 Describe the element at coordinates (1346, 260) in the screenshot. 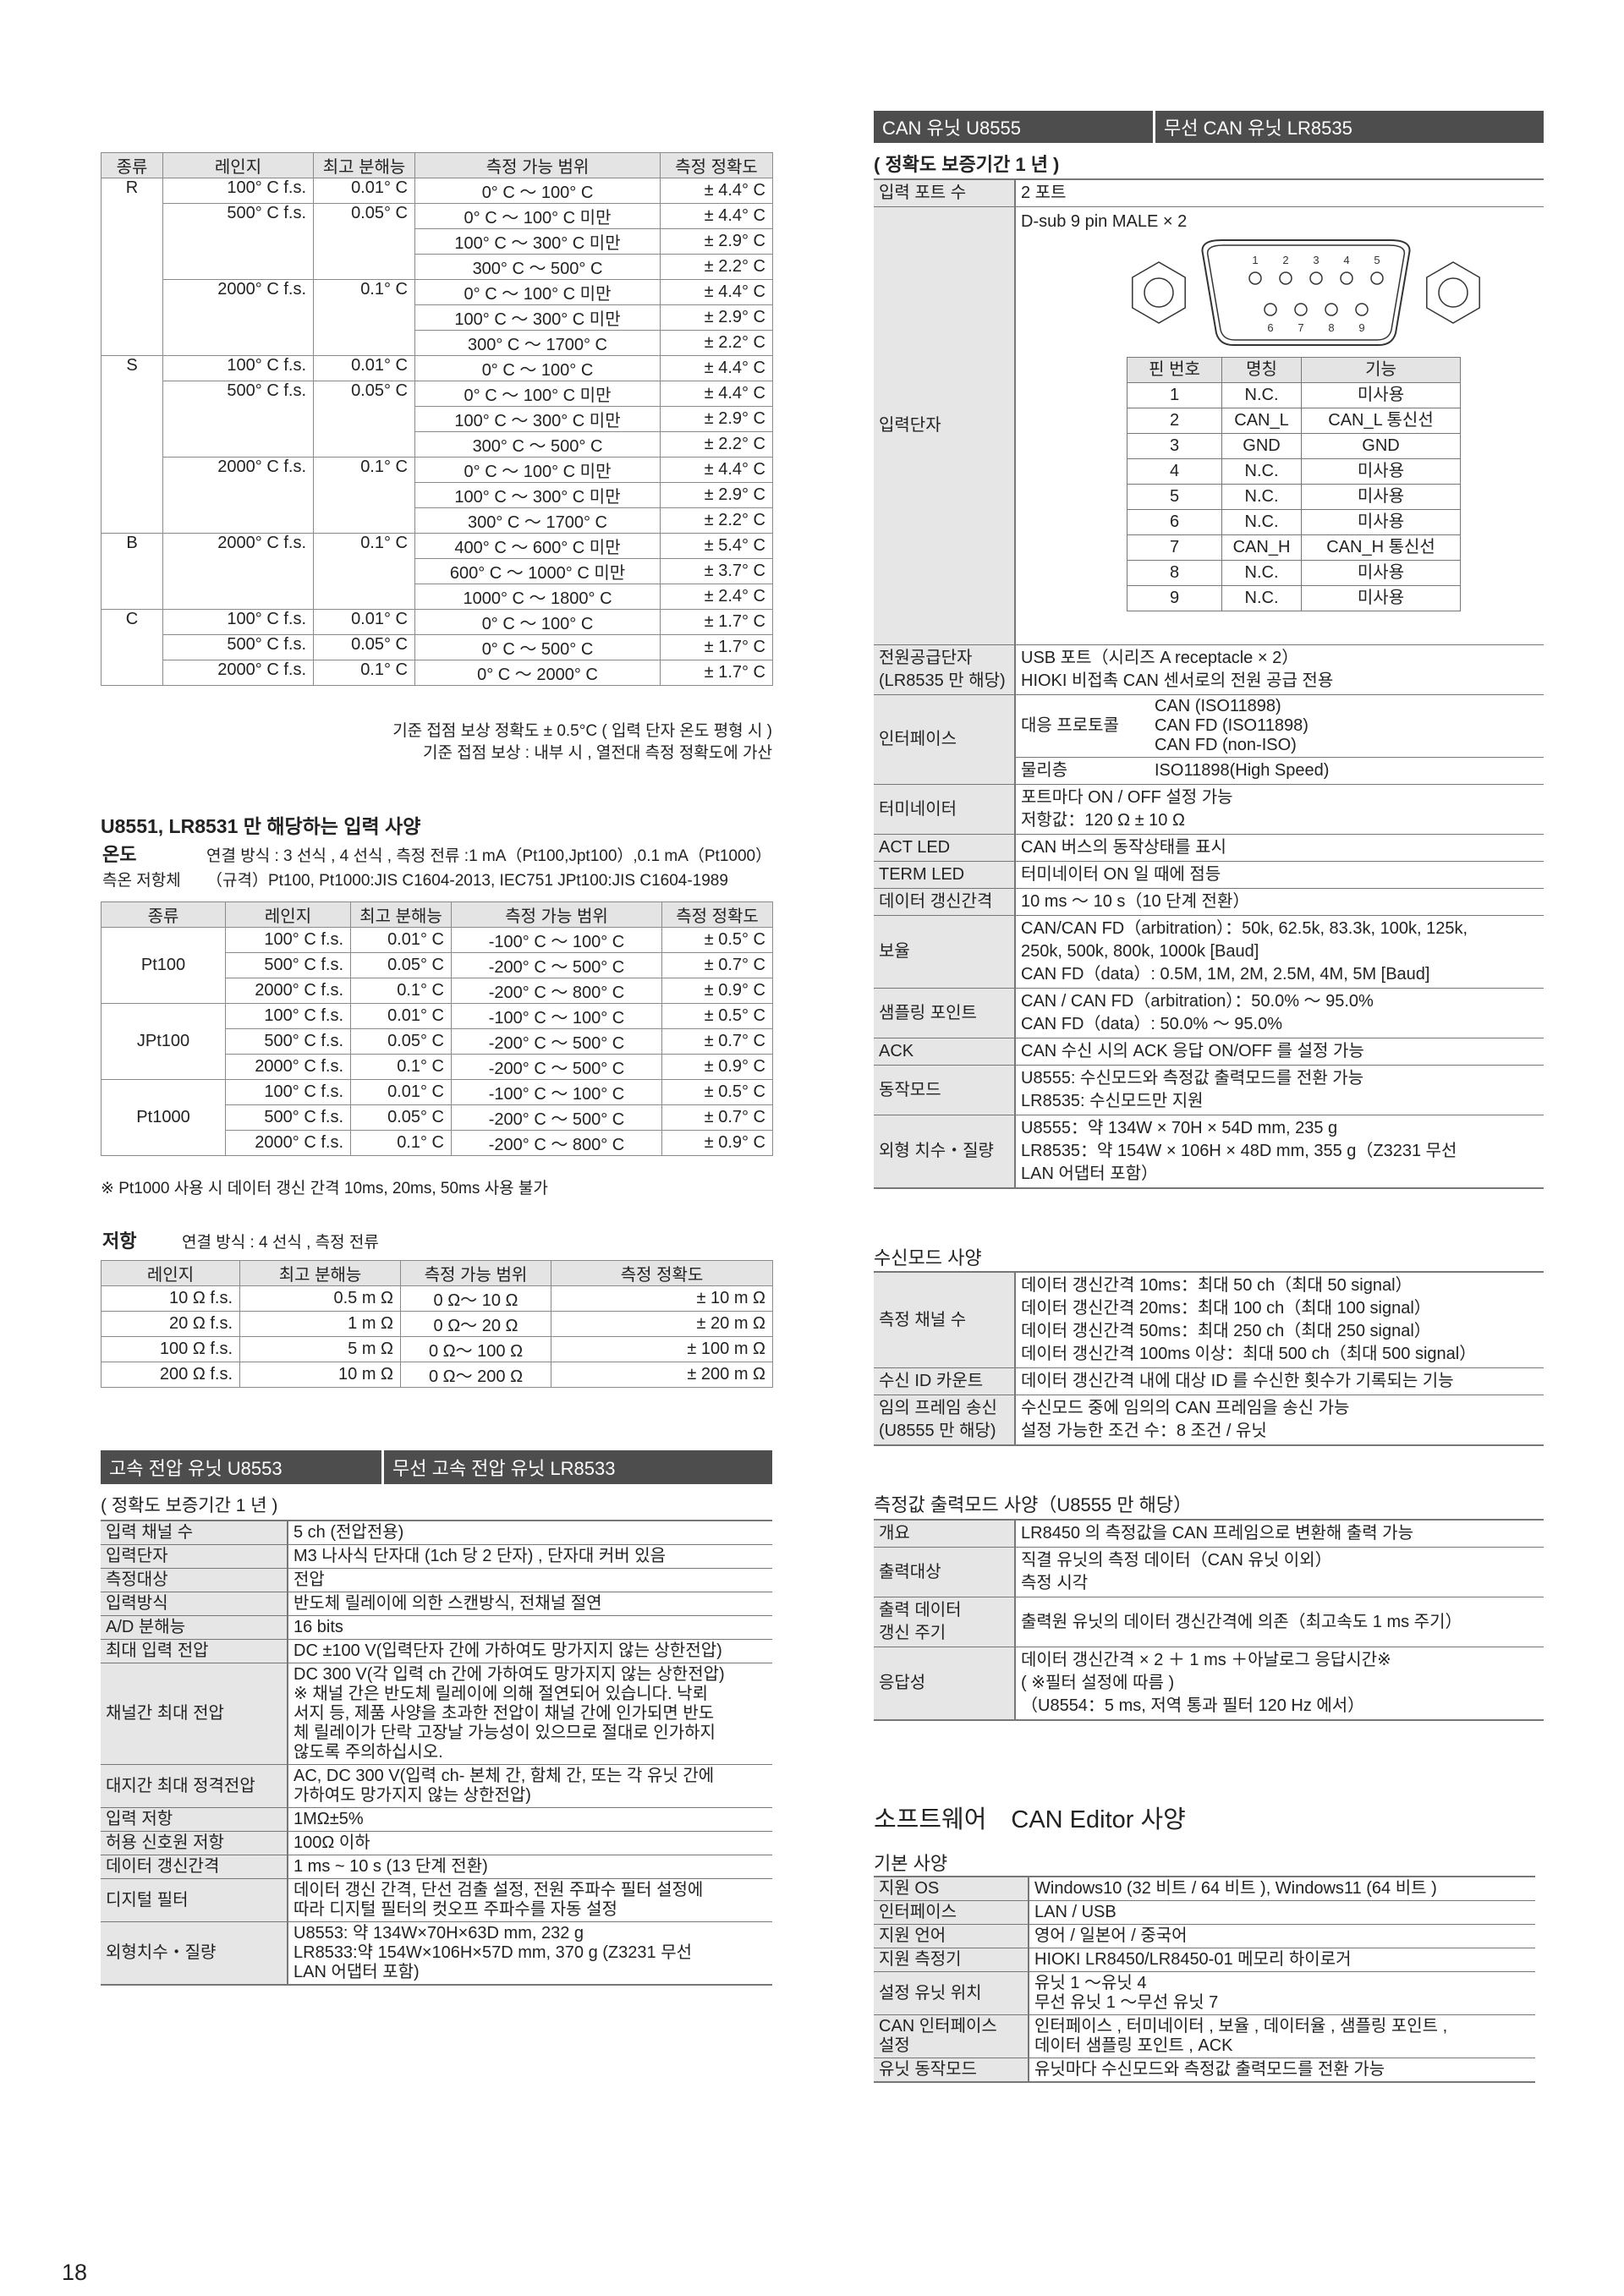

I see `pin-label: 4` at that location.